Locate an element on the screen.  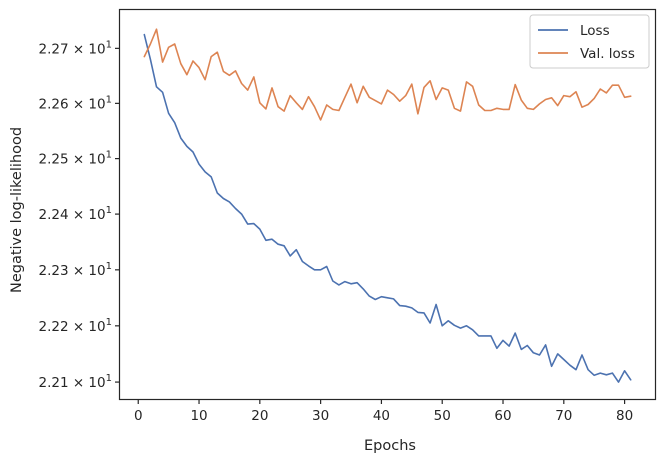
x-tick-label: 80 is located at coordinates (624, 416).